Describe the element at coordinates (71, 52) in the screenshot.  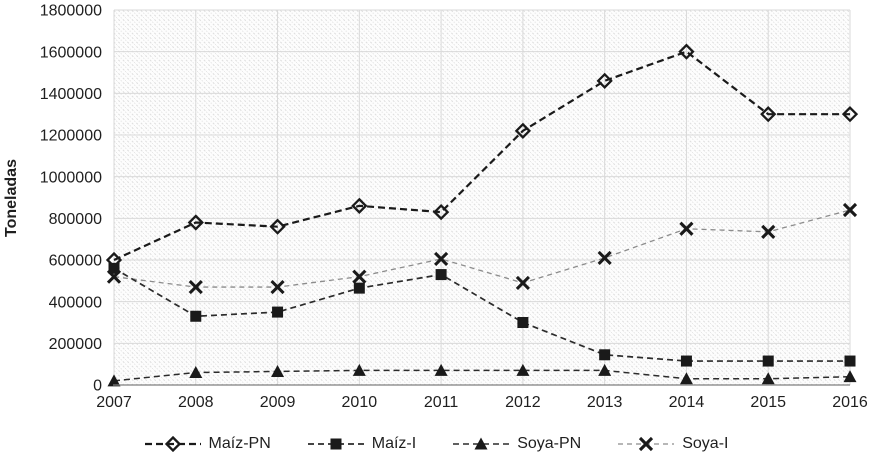
I see `y-tick-label: 1600000` at that location.